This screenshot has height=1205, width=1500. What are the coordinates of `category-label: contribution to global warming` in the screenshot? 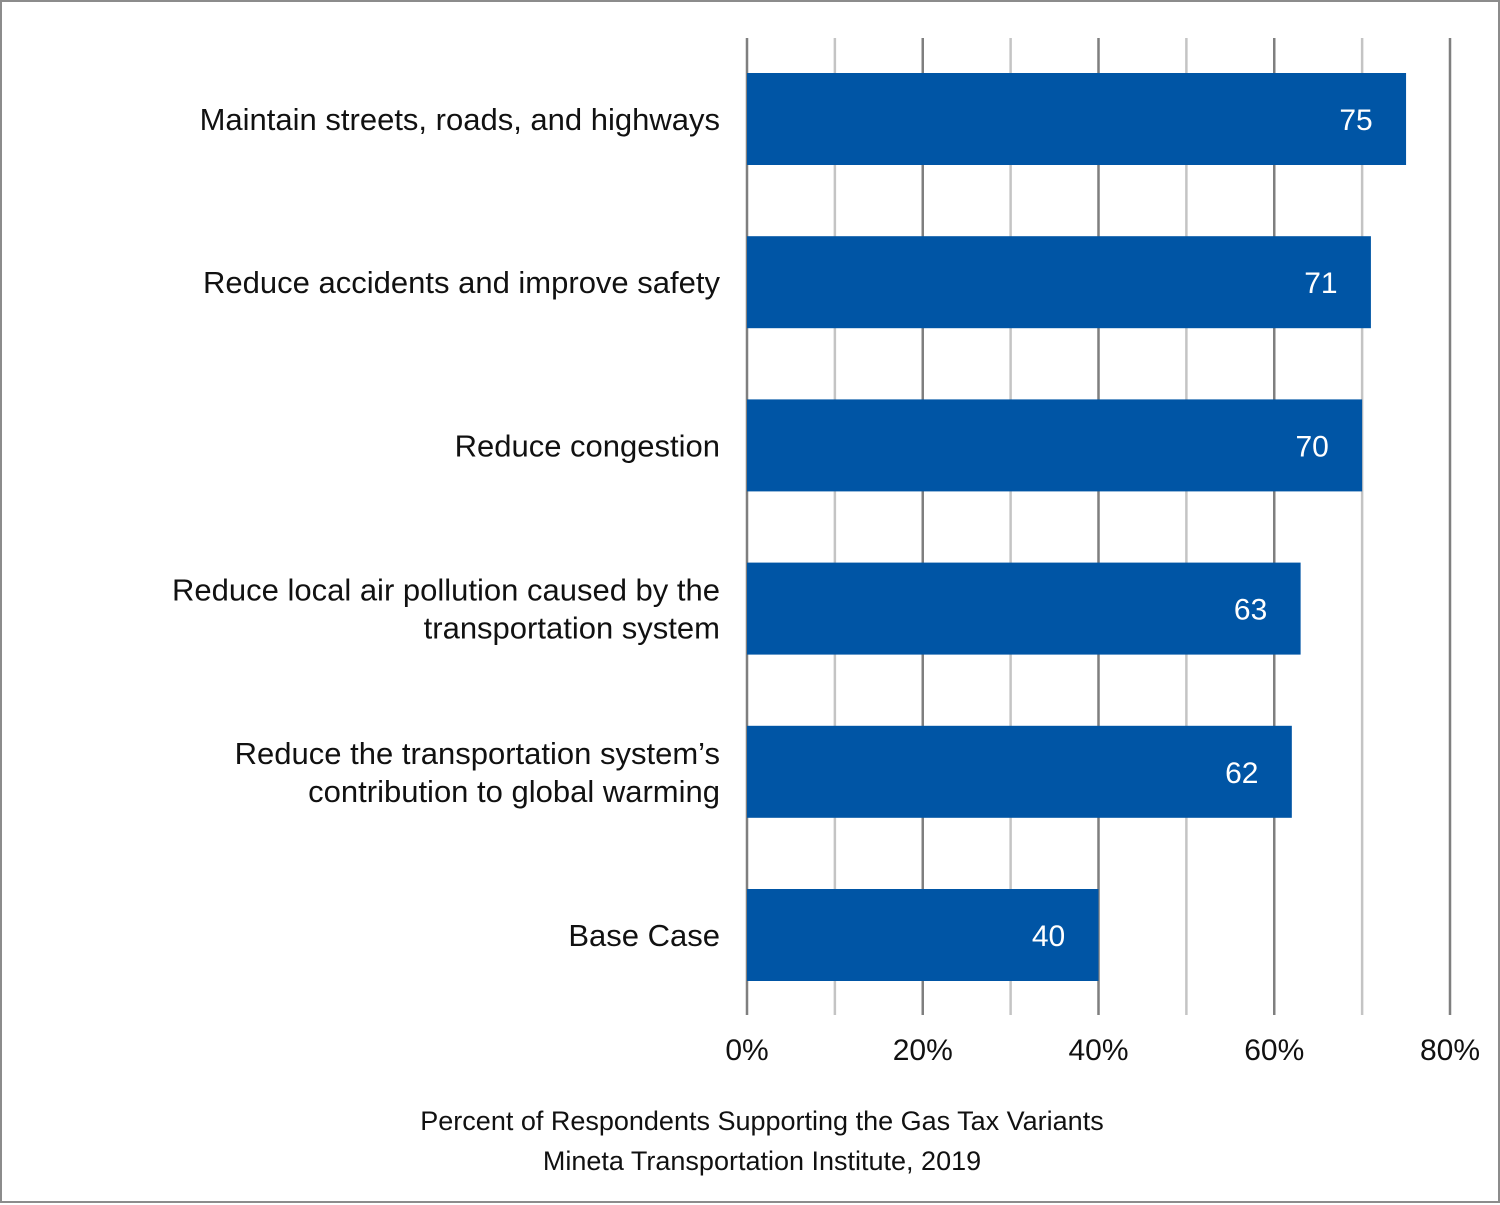 It's located at (514, 791).